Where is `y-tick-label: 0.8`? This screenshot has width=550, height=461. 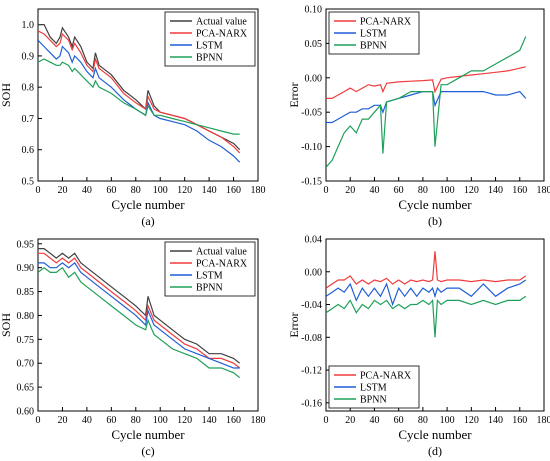 y-tick-label: 0.8 is located at coordinates (28, 88).